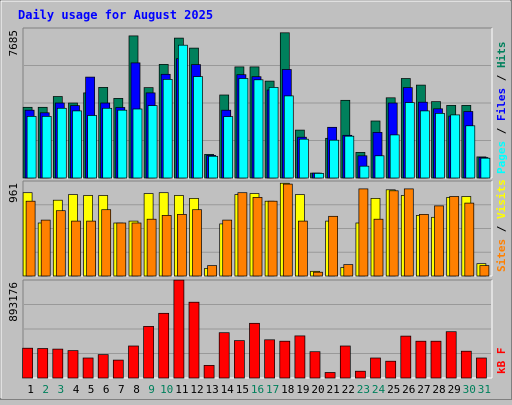  What do you see at coordinates (469, 389) in the screenshot?
I see `x-tick-label: 30` at bounding box center [469, 389].